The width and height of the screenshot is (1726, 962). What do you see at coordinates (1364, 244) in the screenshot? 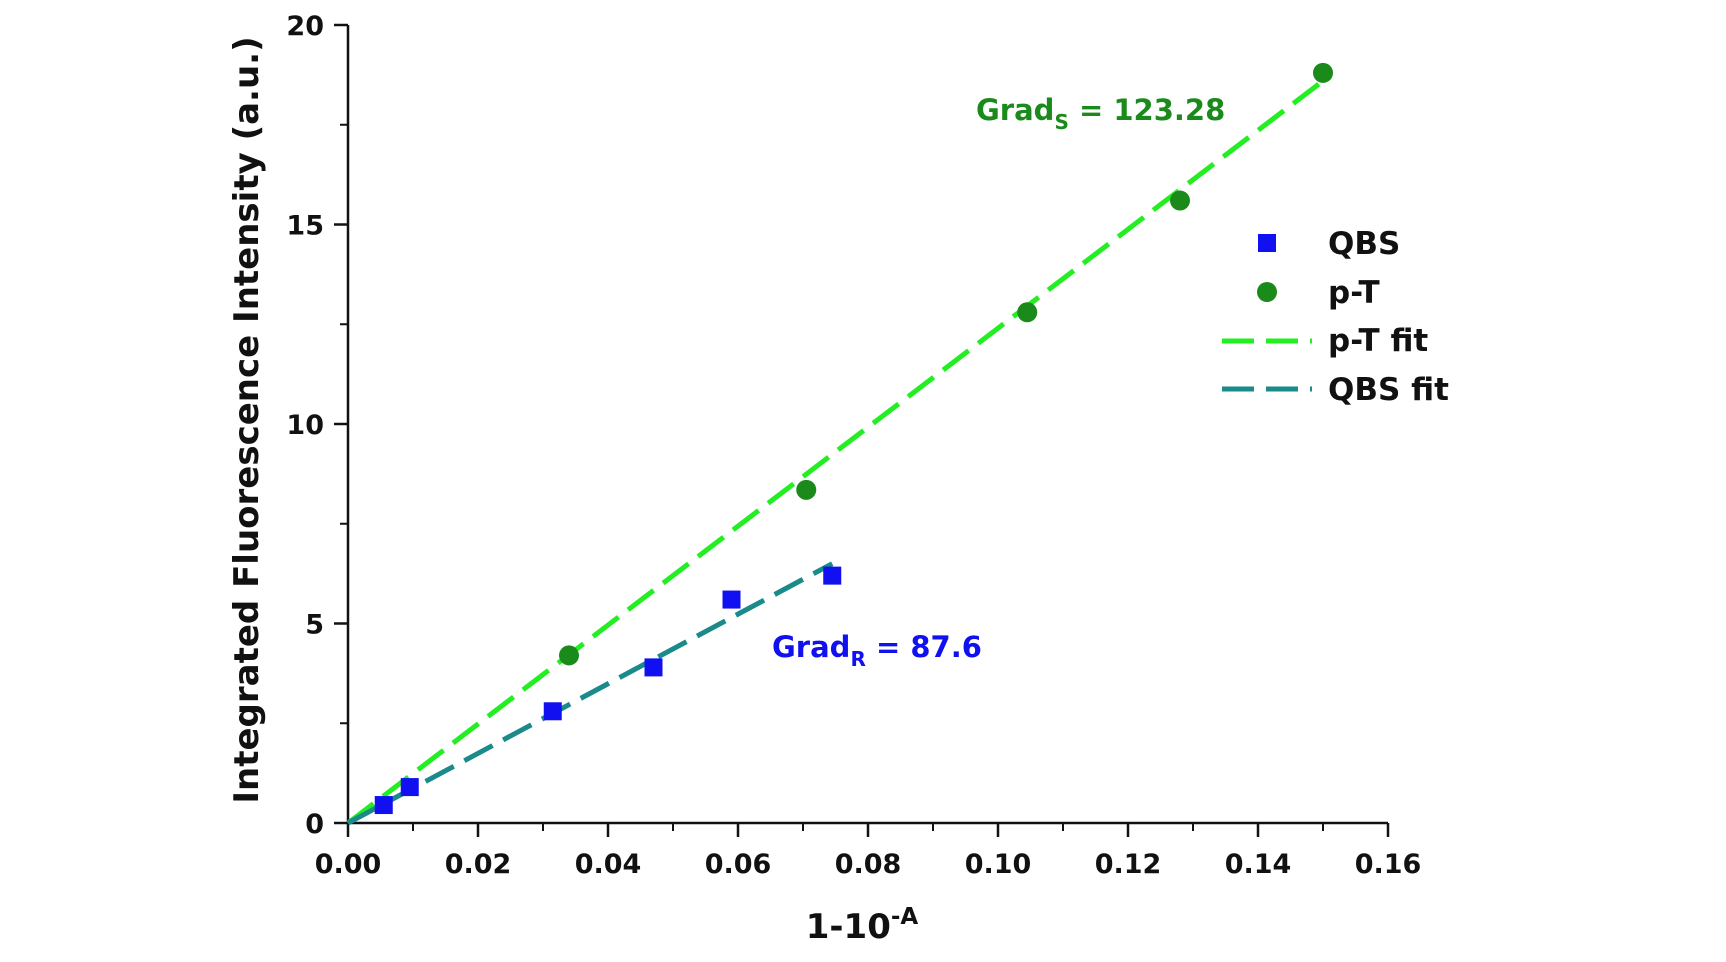
I see `legend-label-qbs: QBS` at bounding box center [1364, 244].